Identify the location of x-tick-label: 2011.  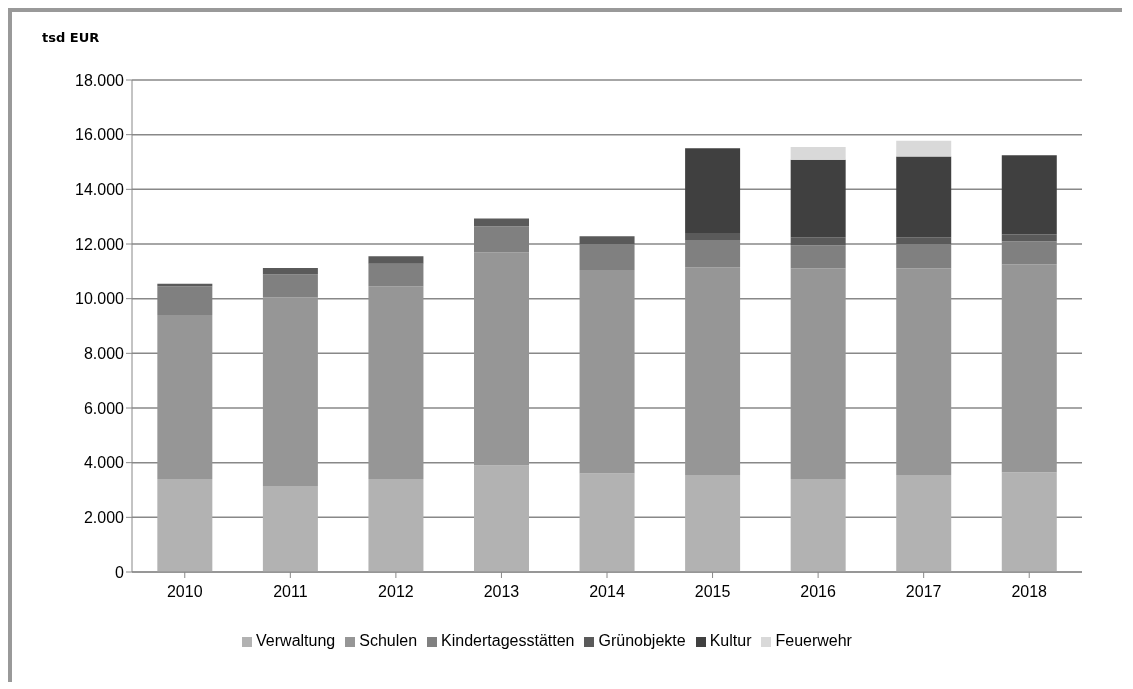
(290, 592).